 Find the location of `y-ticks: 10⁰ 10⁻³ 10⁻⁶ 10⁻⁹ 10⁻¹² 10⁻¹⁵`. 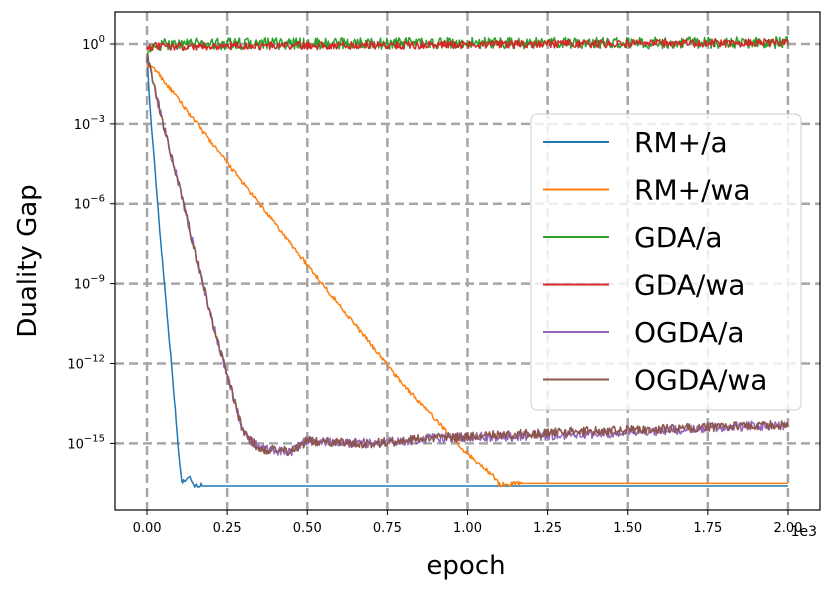

y-ticks: 10⁰ 10⁻³ 10⁻⁶ 10⁻⁹ 10⁻¹² 10⁻¹⁵ is located at coordinates (91, 243).